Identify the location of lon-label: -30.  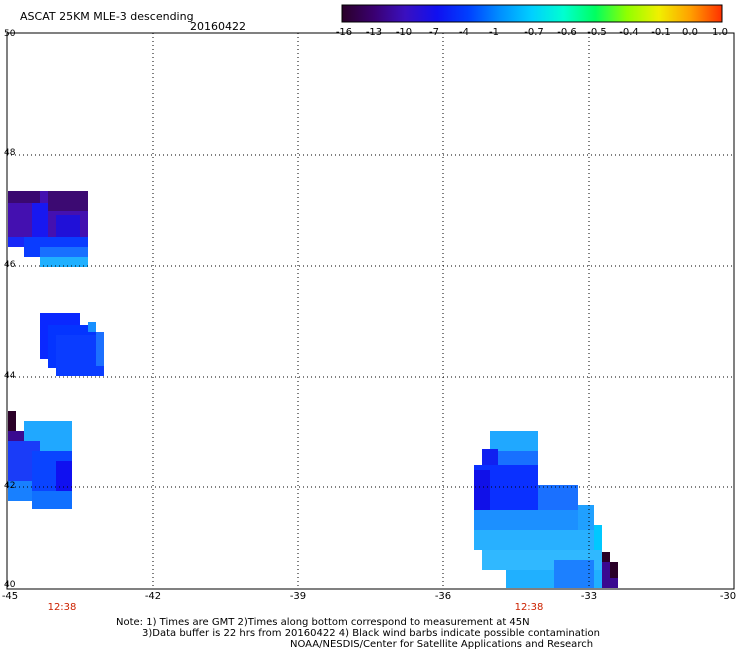
(728, 596).